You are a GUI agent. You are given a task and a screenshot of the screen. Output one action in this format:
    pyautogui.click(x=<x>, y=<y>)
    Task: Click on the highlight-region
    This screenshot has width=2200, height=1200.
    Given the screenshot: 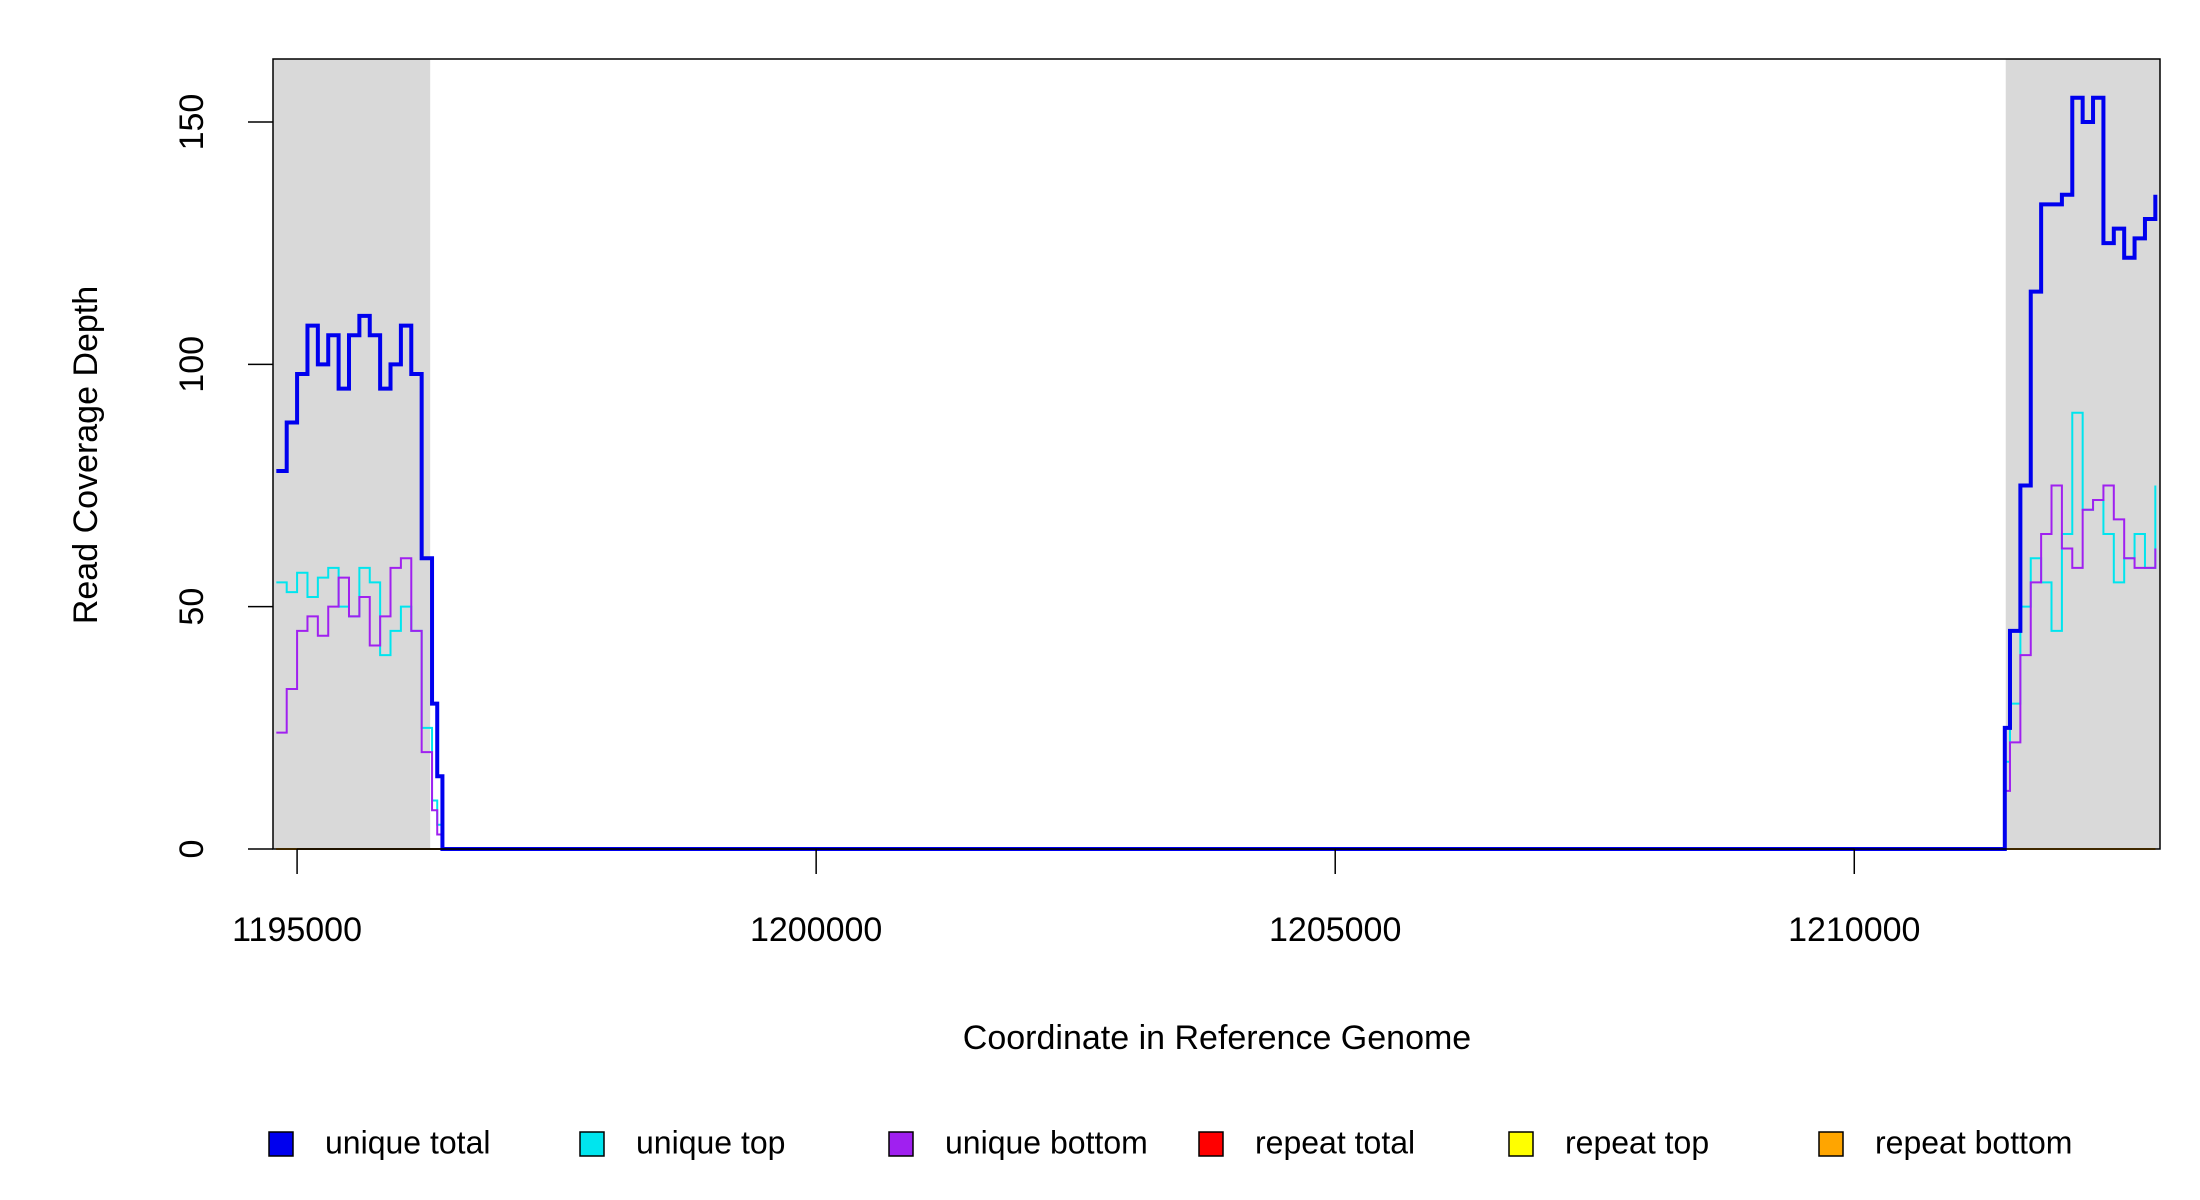 What is the action you would take?
    pyautogui.click(x=352, y=454)
    